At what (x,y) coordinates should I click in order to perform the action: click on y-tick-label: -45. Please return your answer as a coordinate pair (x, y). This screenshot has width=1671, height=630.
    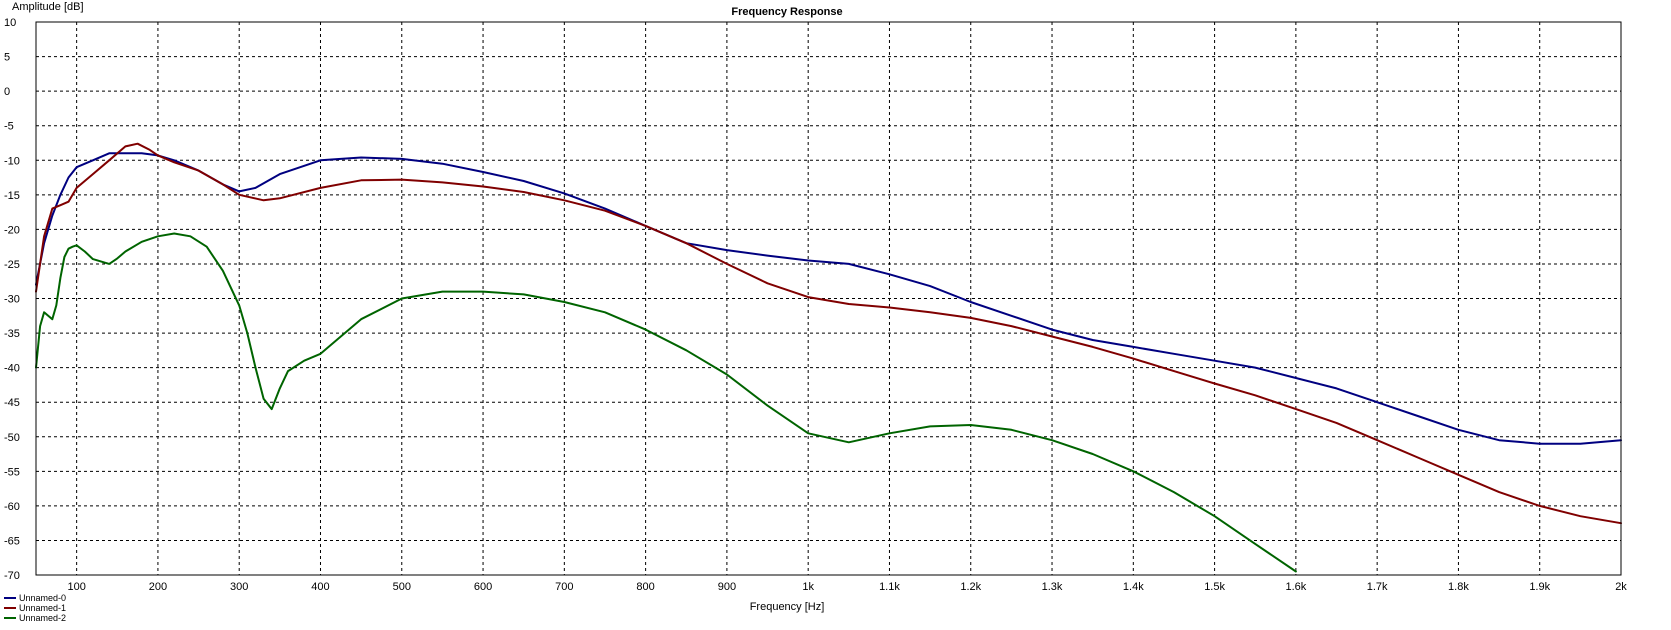
    Looking at the image, I should click on (12, 403).